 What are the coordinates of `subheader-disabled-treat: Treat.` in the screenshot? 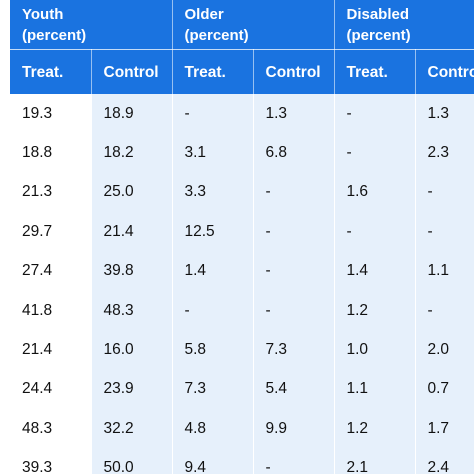 It's located at (375, 71).